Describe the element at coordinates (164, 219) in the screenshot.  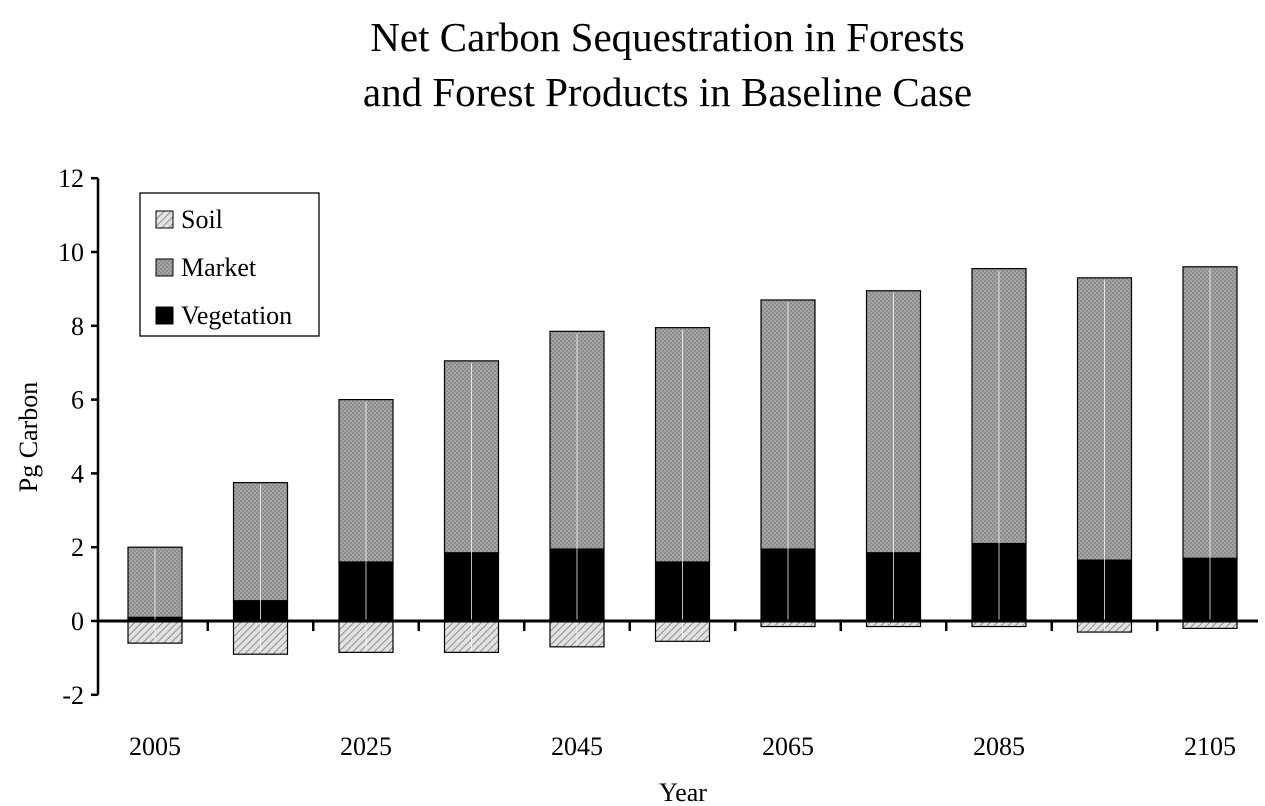
I see `legend-swatch-soil` at that location.